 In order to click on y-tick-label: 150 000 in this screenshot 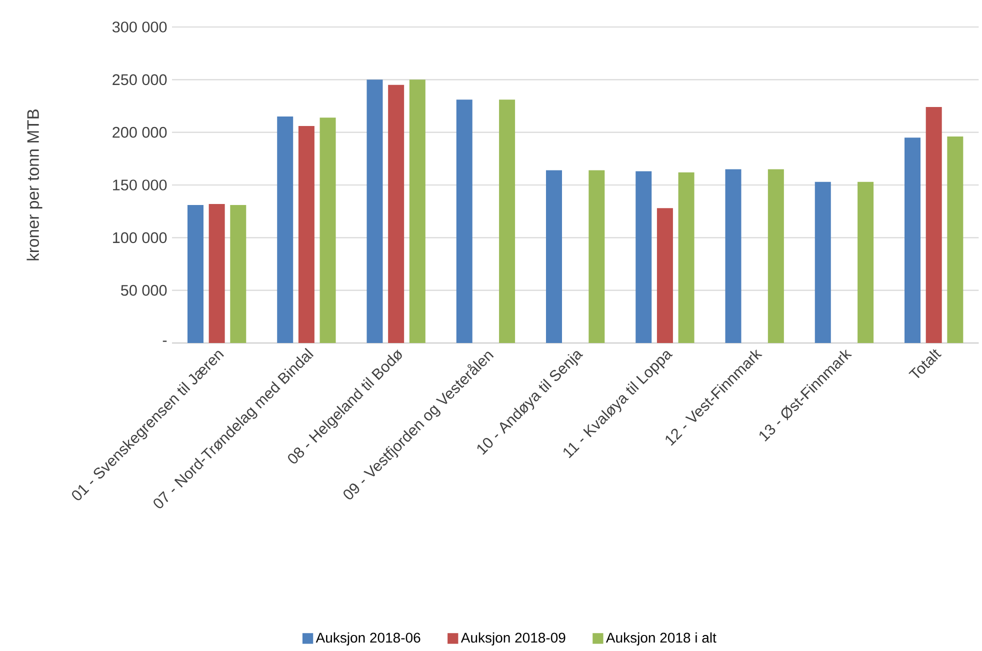, I will do `click(140, 185)`.